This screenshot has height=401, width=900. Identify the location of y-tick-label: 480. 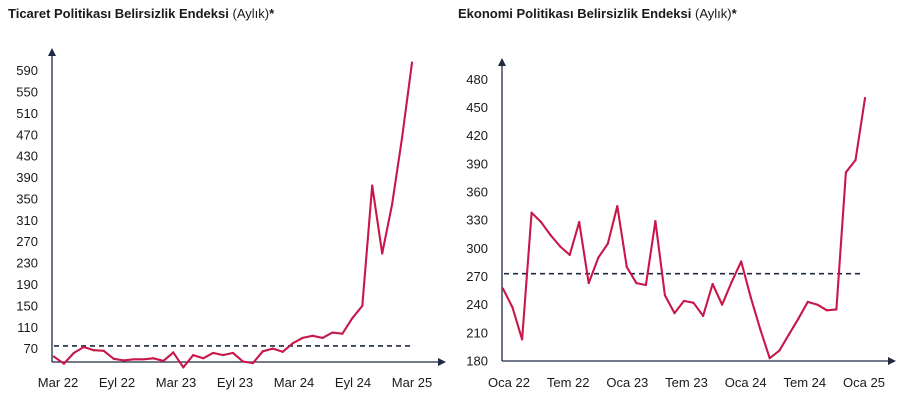
(477, 79).